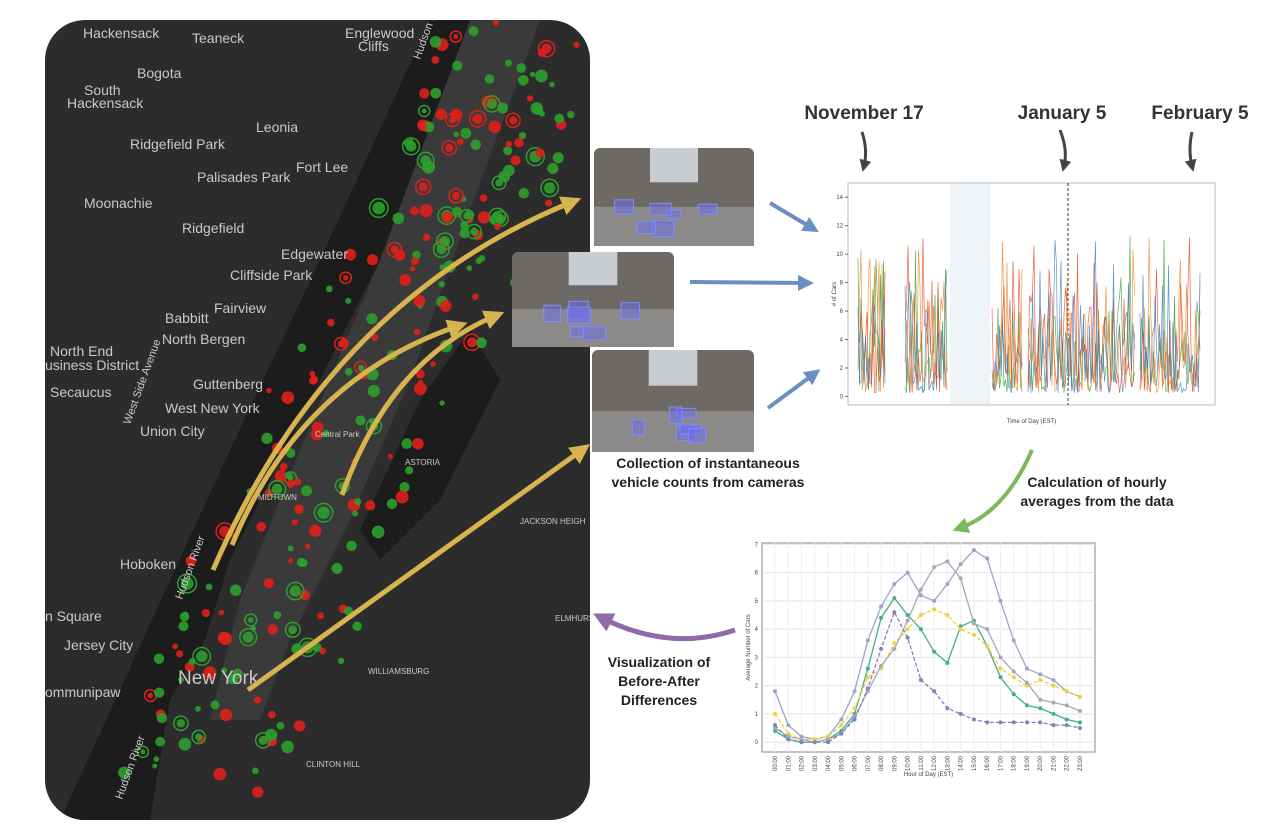 The height and width of the screenshot is (835, 1271). What do you see at coordinates (749, 647) in the screenshot?
I see `y-axis-label: Average Number of Cars` at bounding box center [749, 647].